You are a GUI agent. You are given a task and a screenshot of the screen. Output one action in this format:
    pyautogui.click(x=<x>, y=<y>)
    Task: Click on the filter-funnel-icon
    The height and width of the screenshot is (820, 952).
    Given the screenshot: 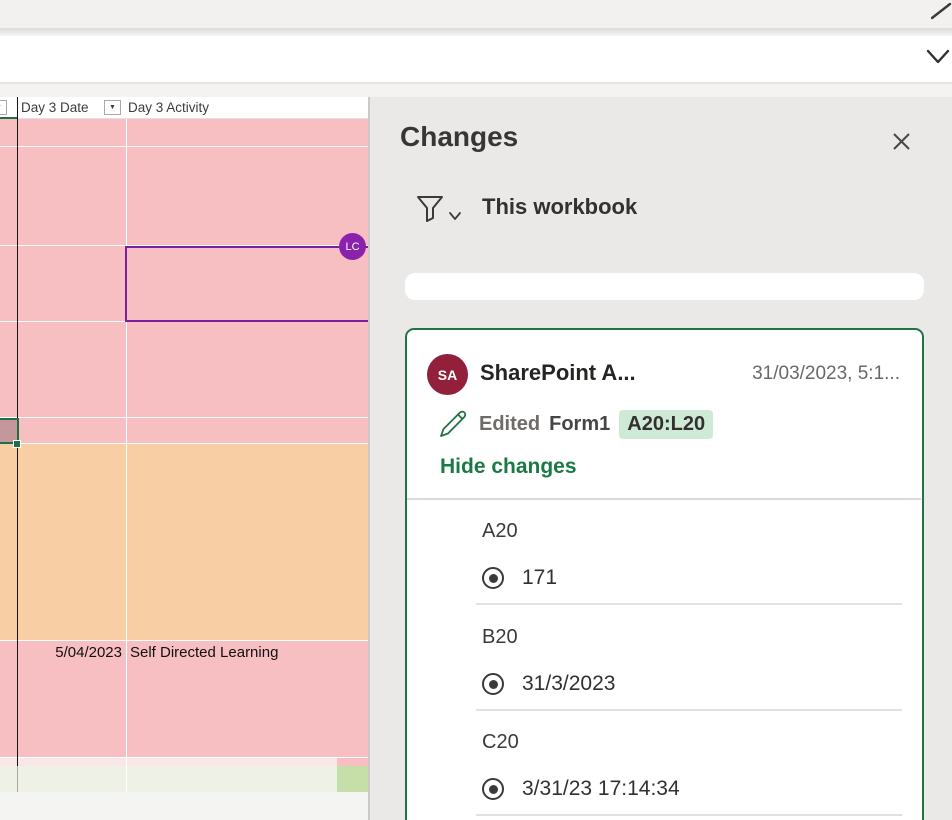 What is the action you would take?
    pyautogui.click(x=430, y=209)
    